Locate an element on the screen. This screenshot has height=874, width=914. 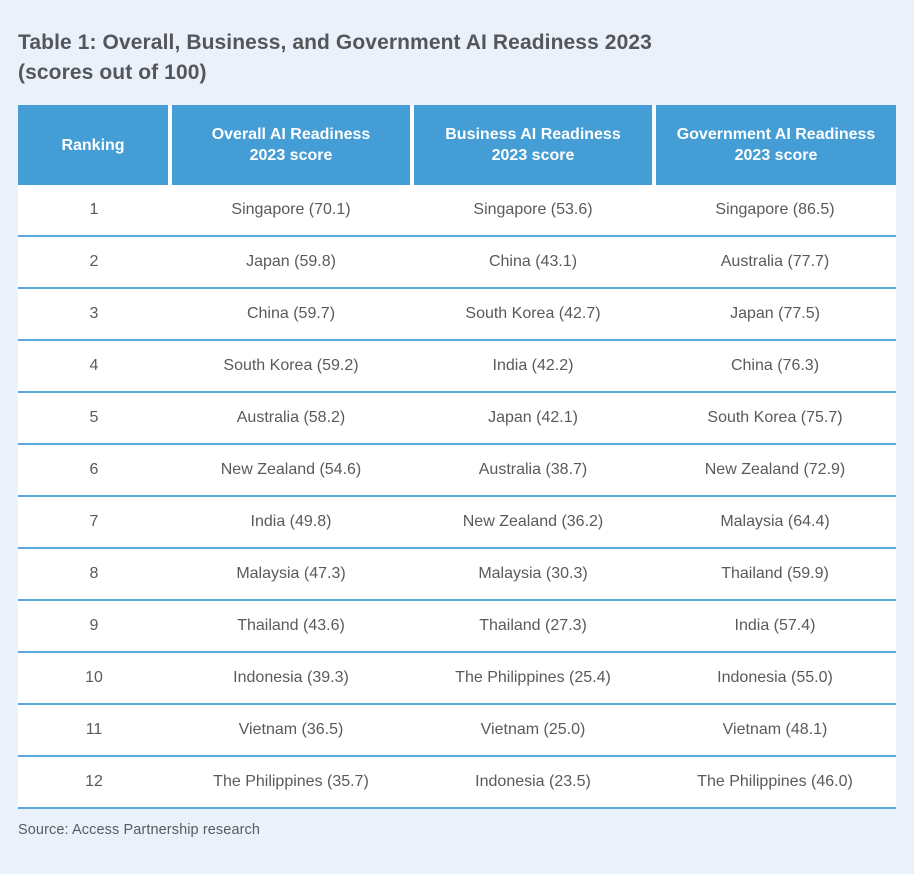
page-title-line2: (scores out of 100) is located at coordinates (112, 72).